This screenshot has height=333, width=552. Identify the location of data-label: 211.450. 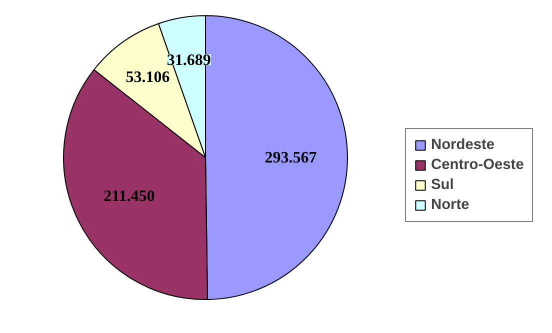
(129, 196).